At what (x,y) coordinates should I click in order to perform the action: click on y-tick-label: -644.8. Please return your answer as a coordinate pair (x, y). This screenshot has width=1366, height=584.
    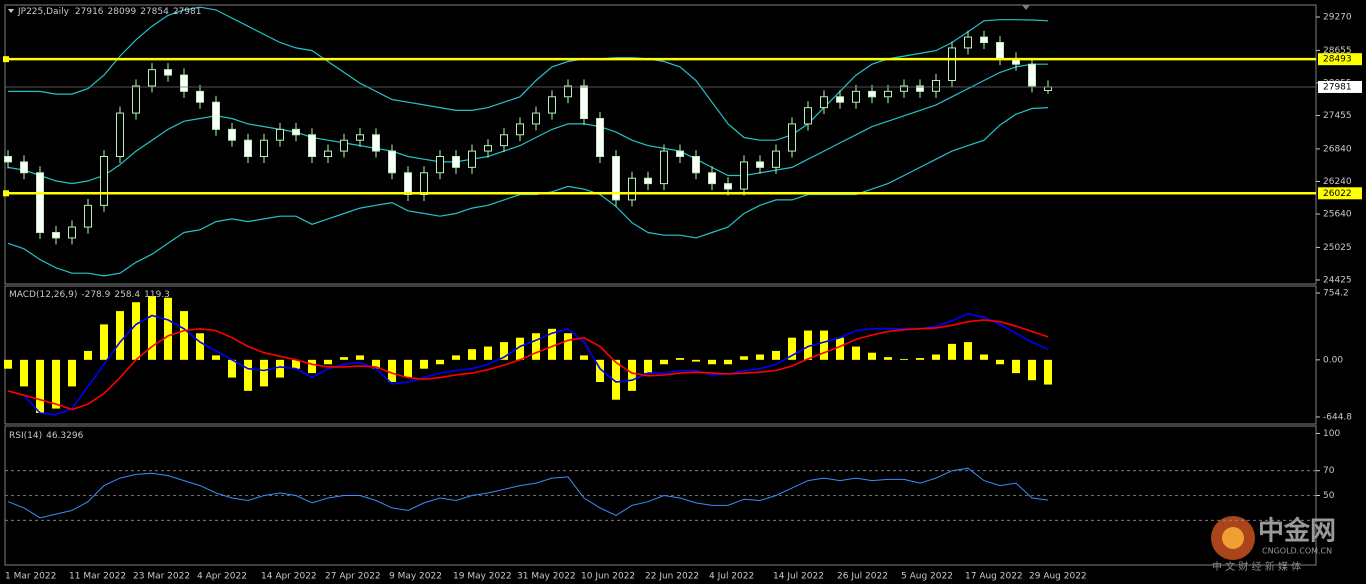
    Looking at the image, I should click on (1337, 417).